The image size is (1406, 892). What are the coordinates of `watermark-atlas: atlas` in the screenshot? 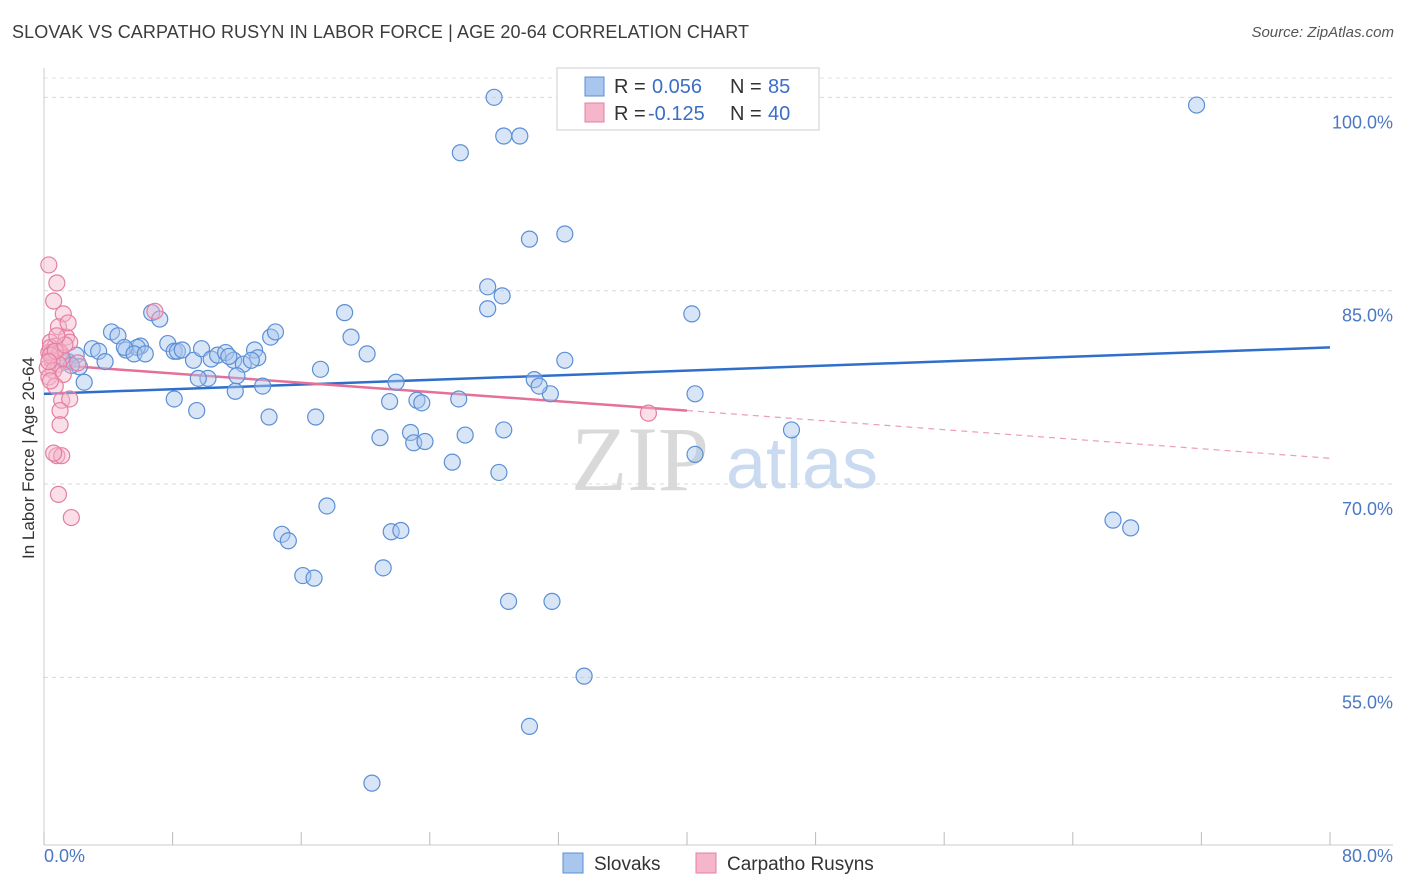 It's located at (802, 464).